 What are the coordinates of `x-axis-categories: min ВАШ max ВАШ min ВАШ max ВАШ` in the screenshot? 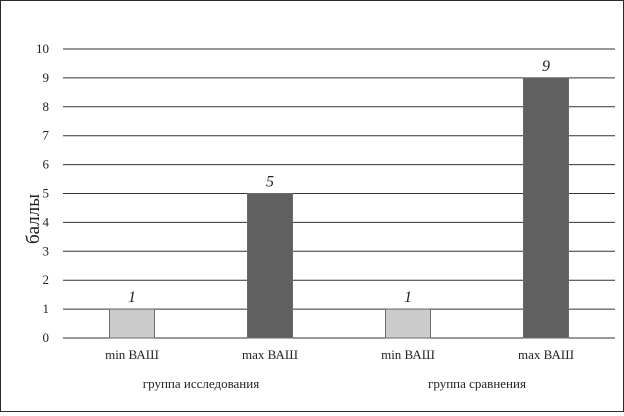 It's located at (339, 354).